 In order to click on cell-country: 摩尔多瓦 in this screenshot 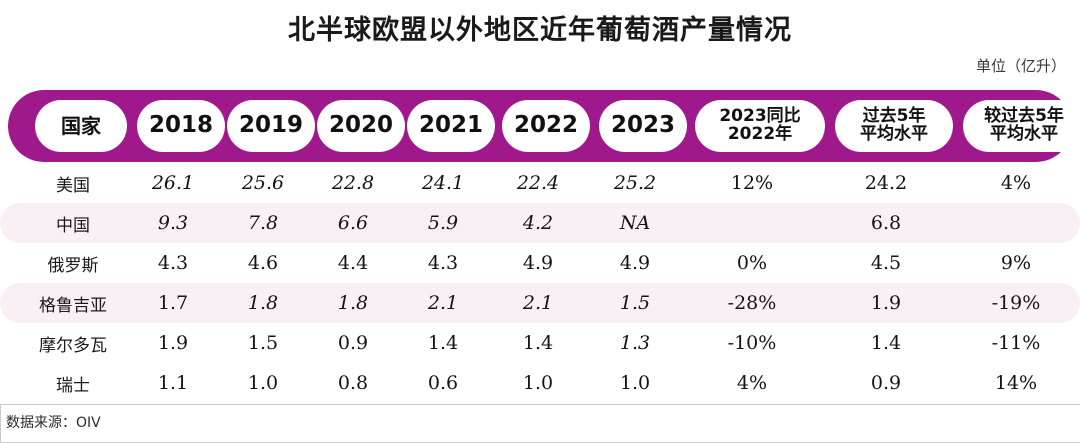, I will do `click(73, 345)`.